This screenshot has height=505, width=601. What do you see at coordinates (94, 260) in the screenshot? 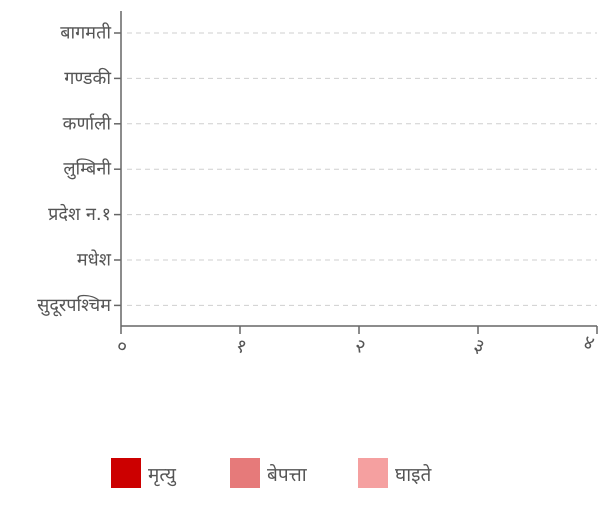
I see `y-tick-label: मधेश` at bounding box center [94, 260].